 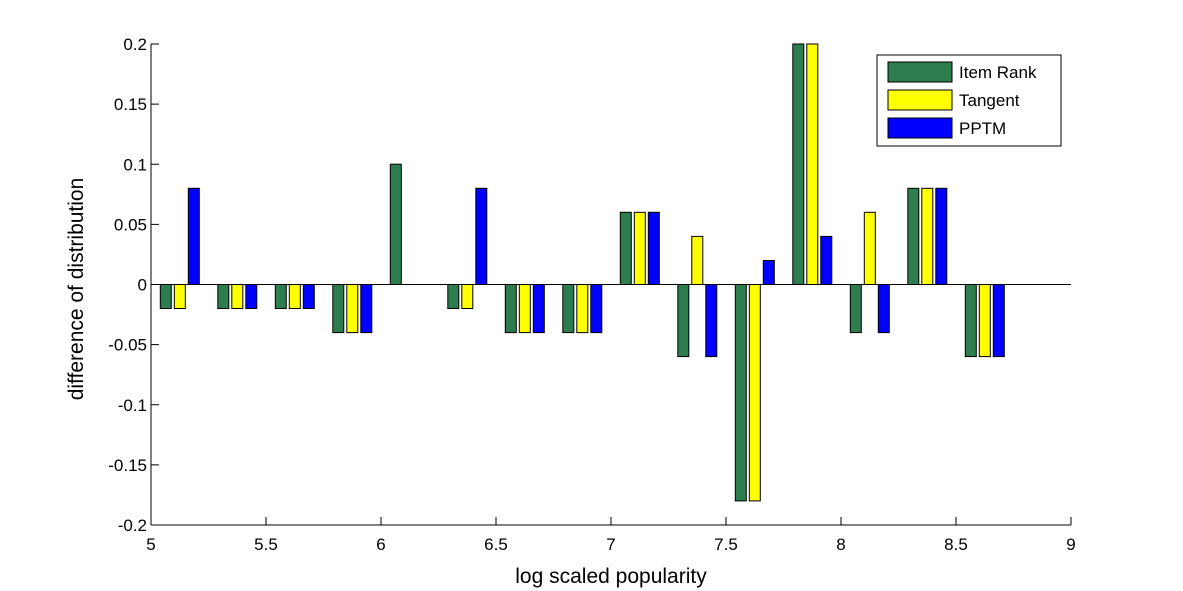 What do you see at coordinates (266, 544) in the screenshot?
I see `x-tick-label-1: 5.5` at bounding box center [266, 544].